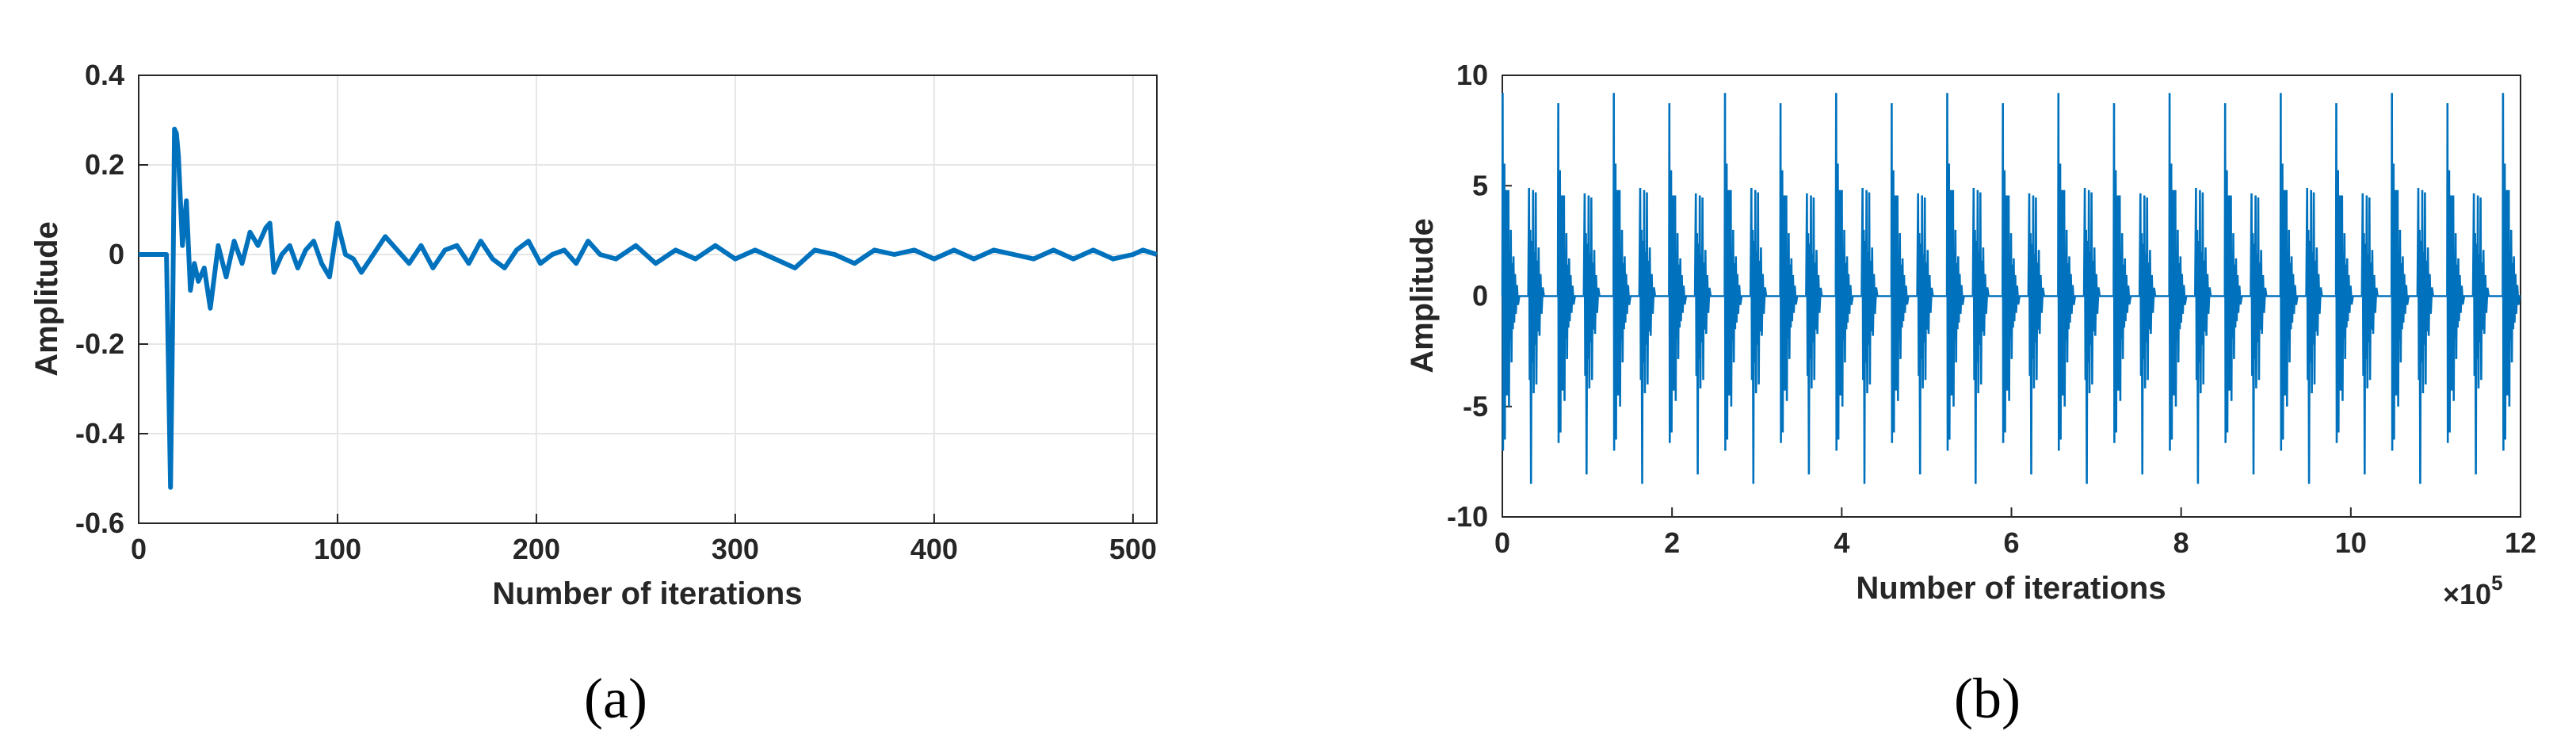 The width and height of the screenshot is (2576, 750). What do you see at coordinates (1133, 549) in the screenshot?
I see `chart-a-xtick-label: 500` at bounding box center [1133, 549].